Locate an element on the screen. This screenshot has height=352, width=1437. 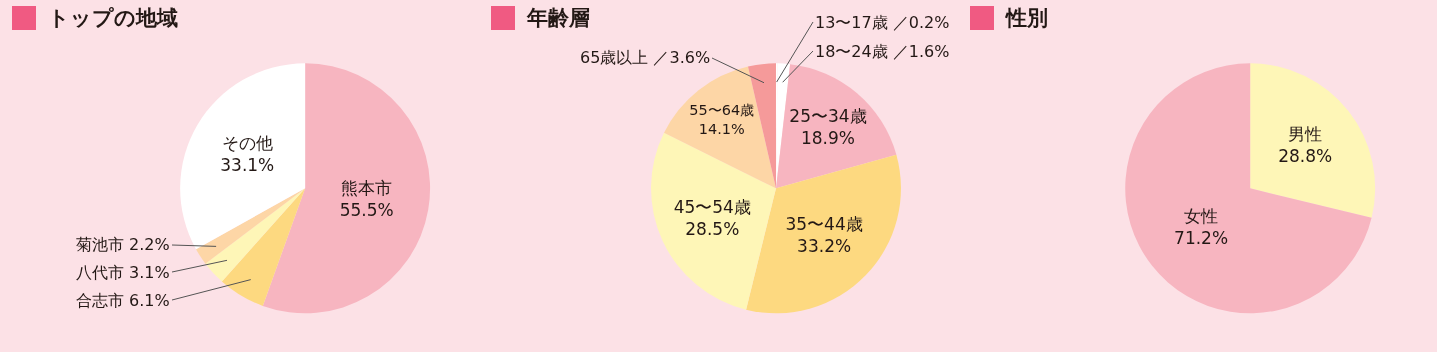
data-label: 33.2% is located at coordinates (824, 246).